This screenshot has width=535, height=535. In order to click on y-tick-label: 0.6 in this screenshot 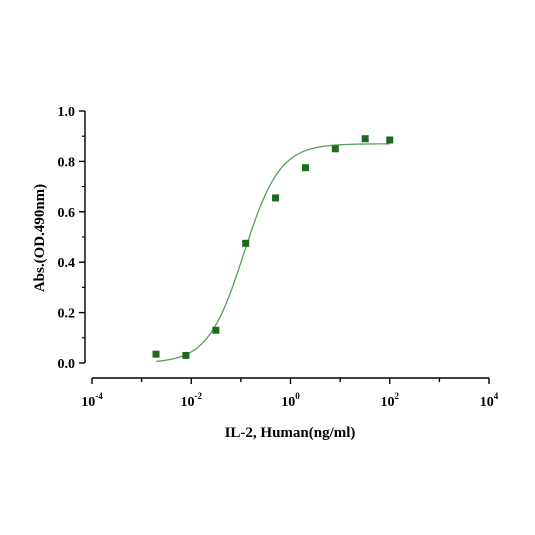, I will do `click(67, 213)`.